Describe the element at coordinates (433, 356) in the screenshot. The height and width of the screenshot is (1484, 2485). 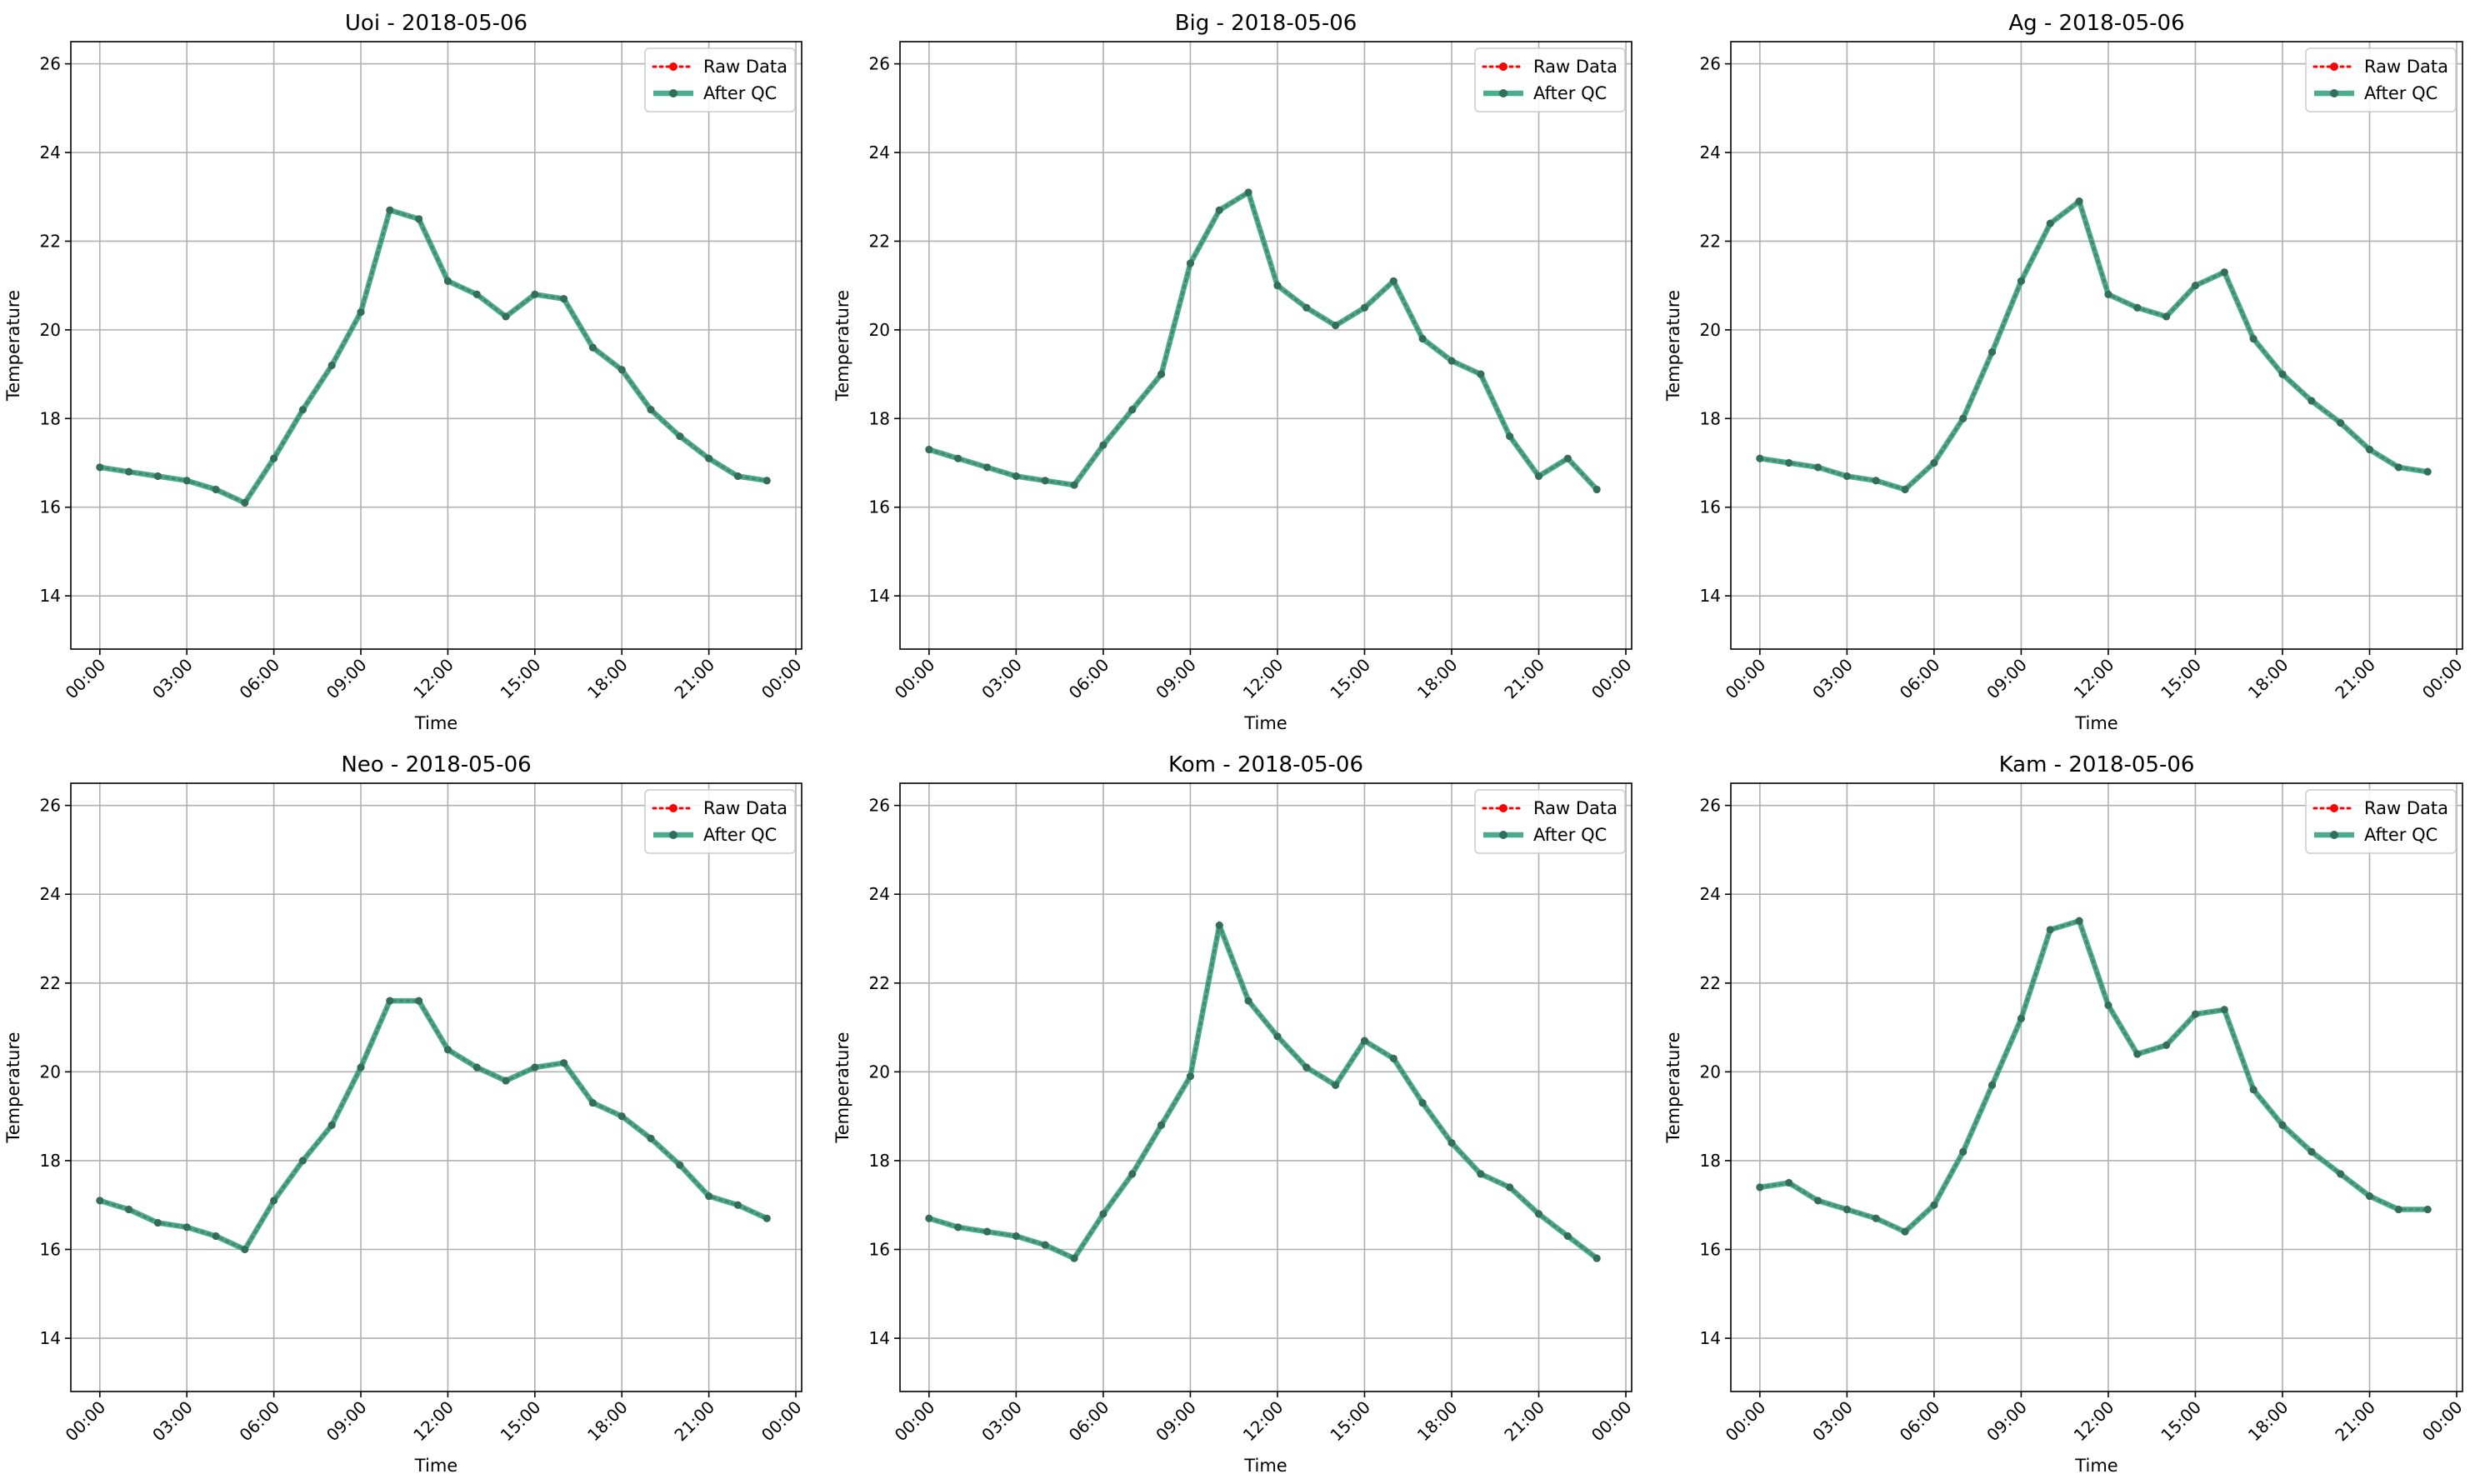
I see `after-qc-line` at that location.